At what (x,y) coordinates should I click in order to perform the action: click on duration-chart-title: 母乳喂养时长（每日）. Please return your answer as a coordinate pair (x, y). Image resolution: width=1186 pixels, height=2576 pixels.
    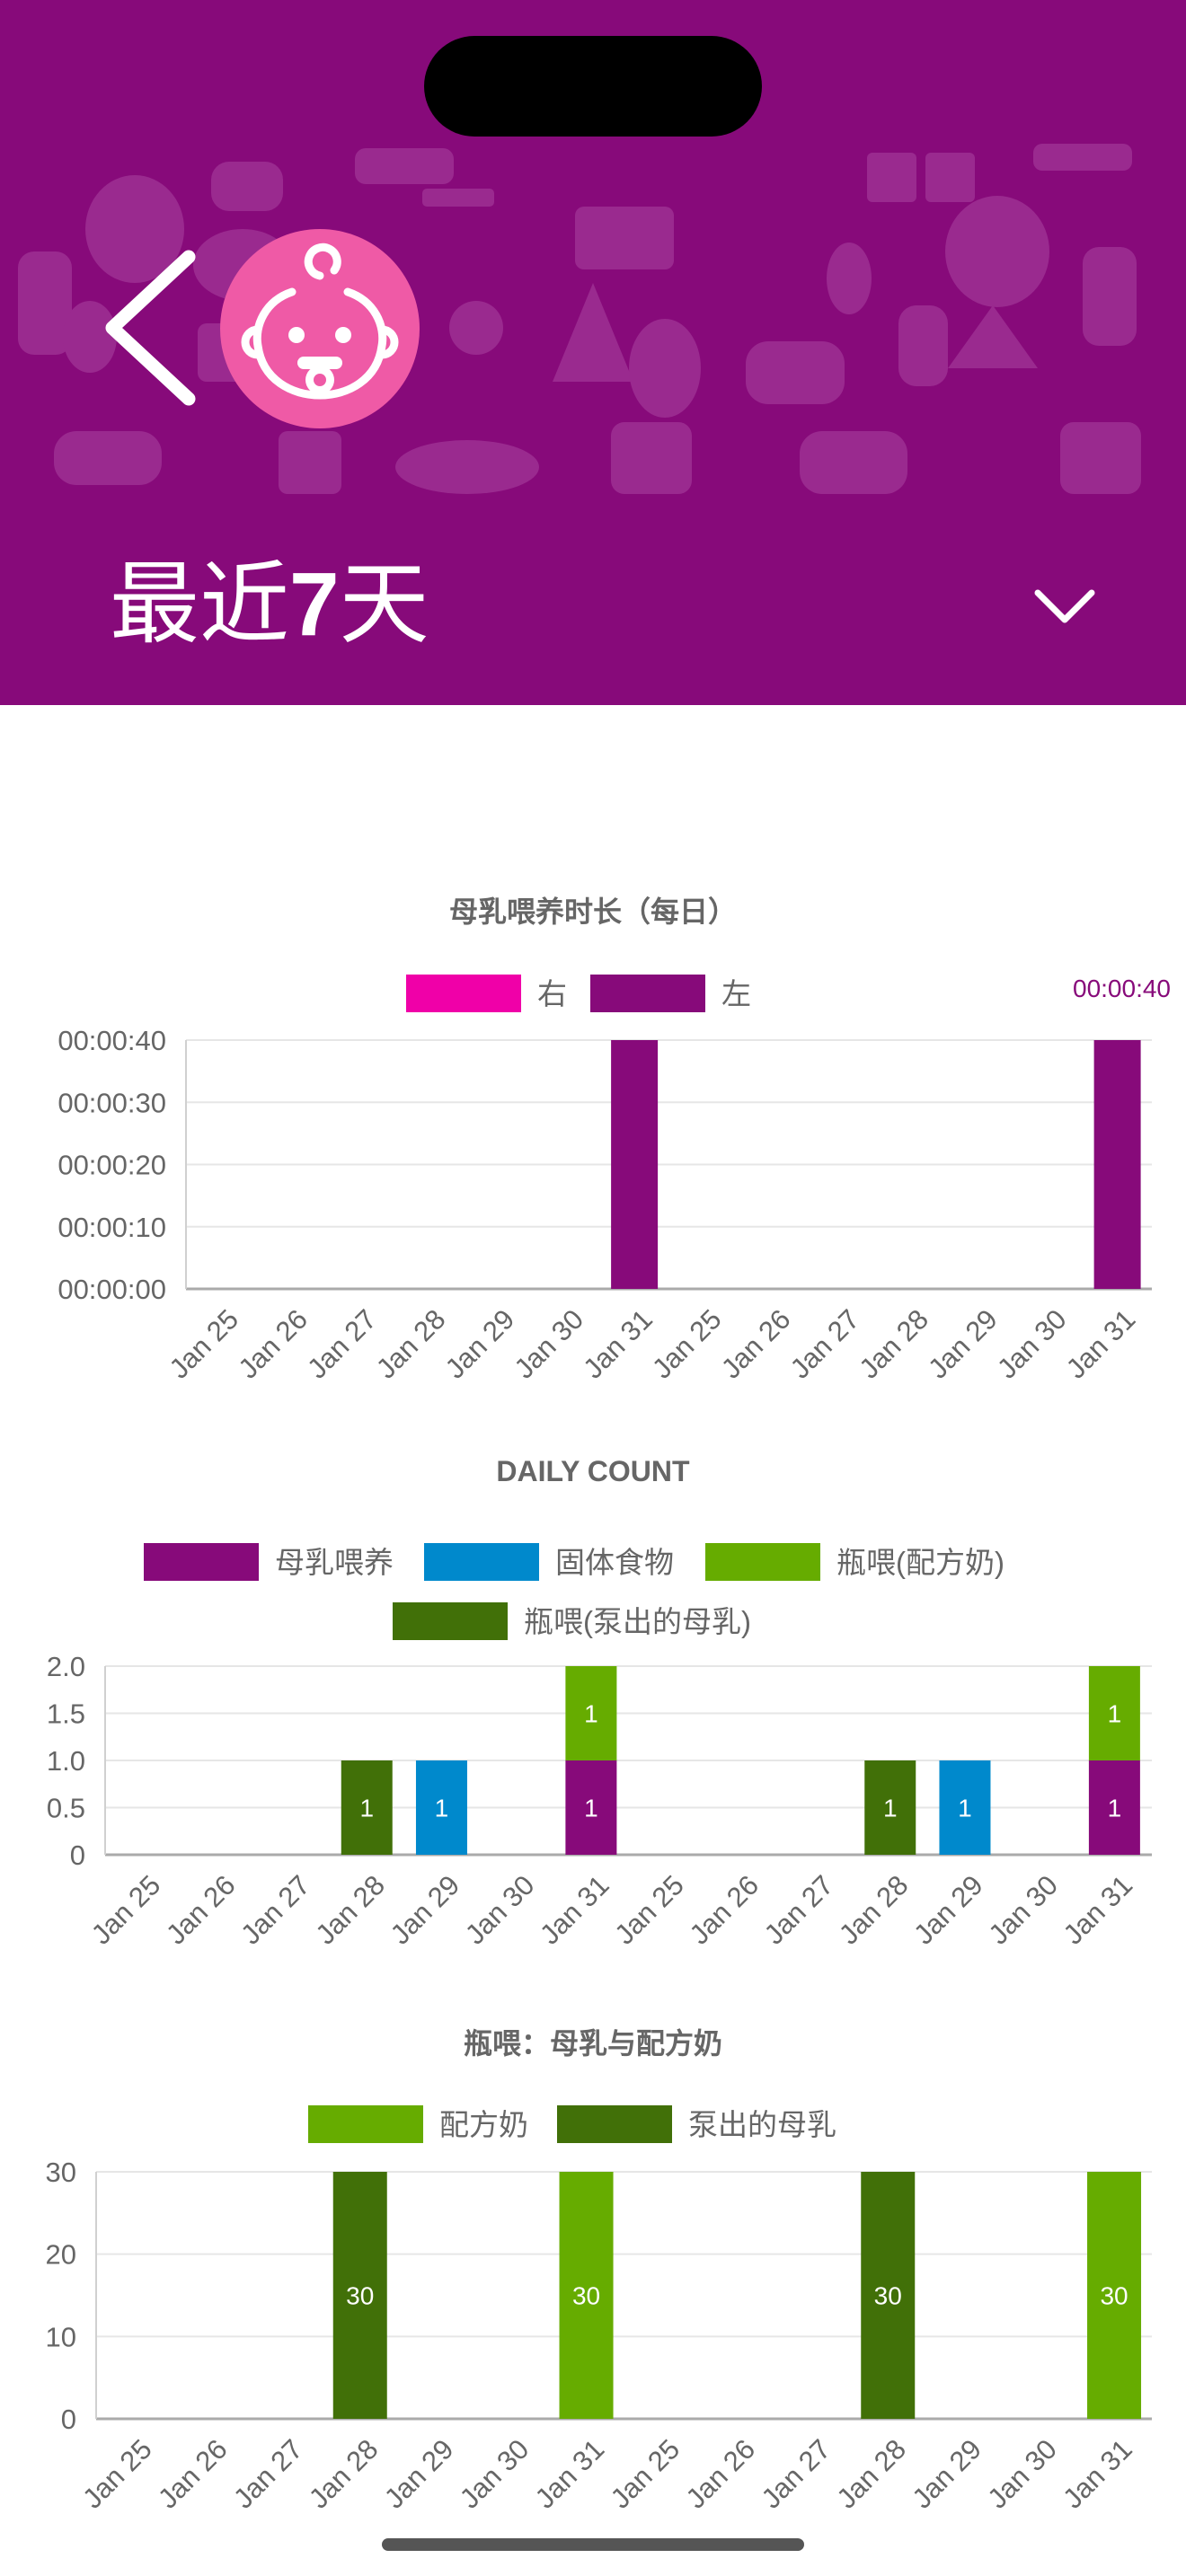
    Looking at the image, I should click on (592, 911).